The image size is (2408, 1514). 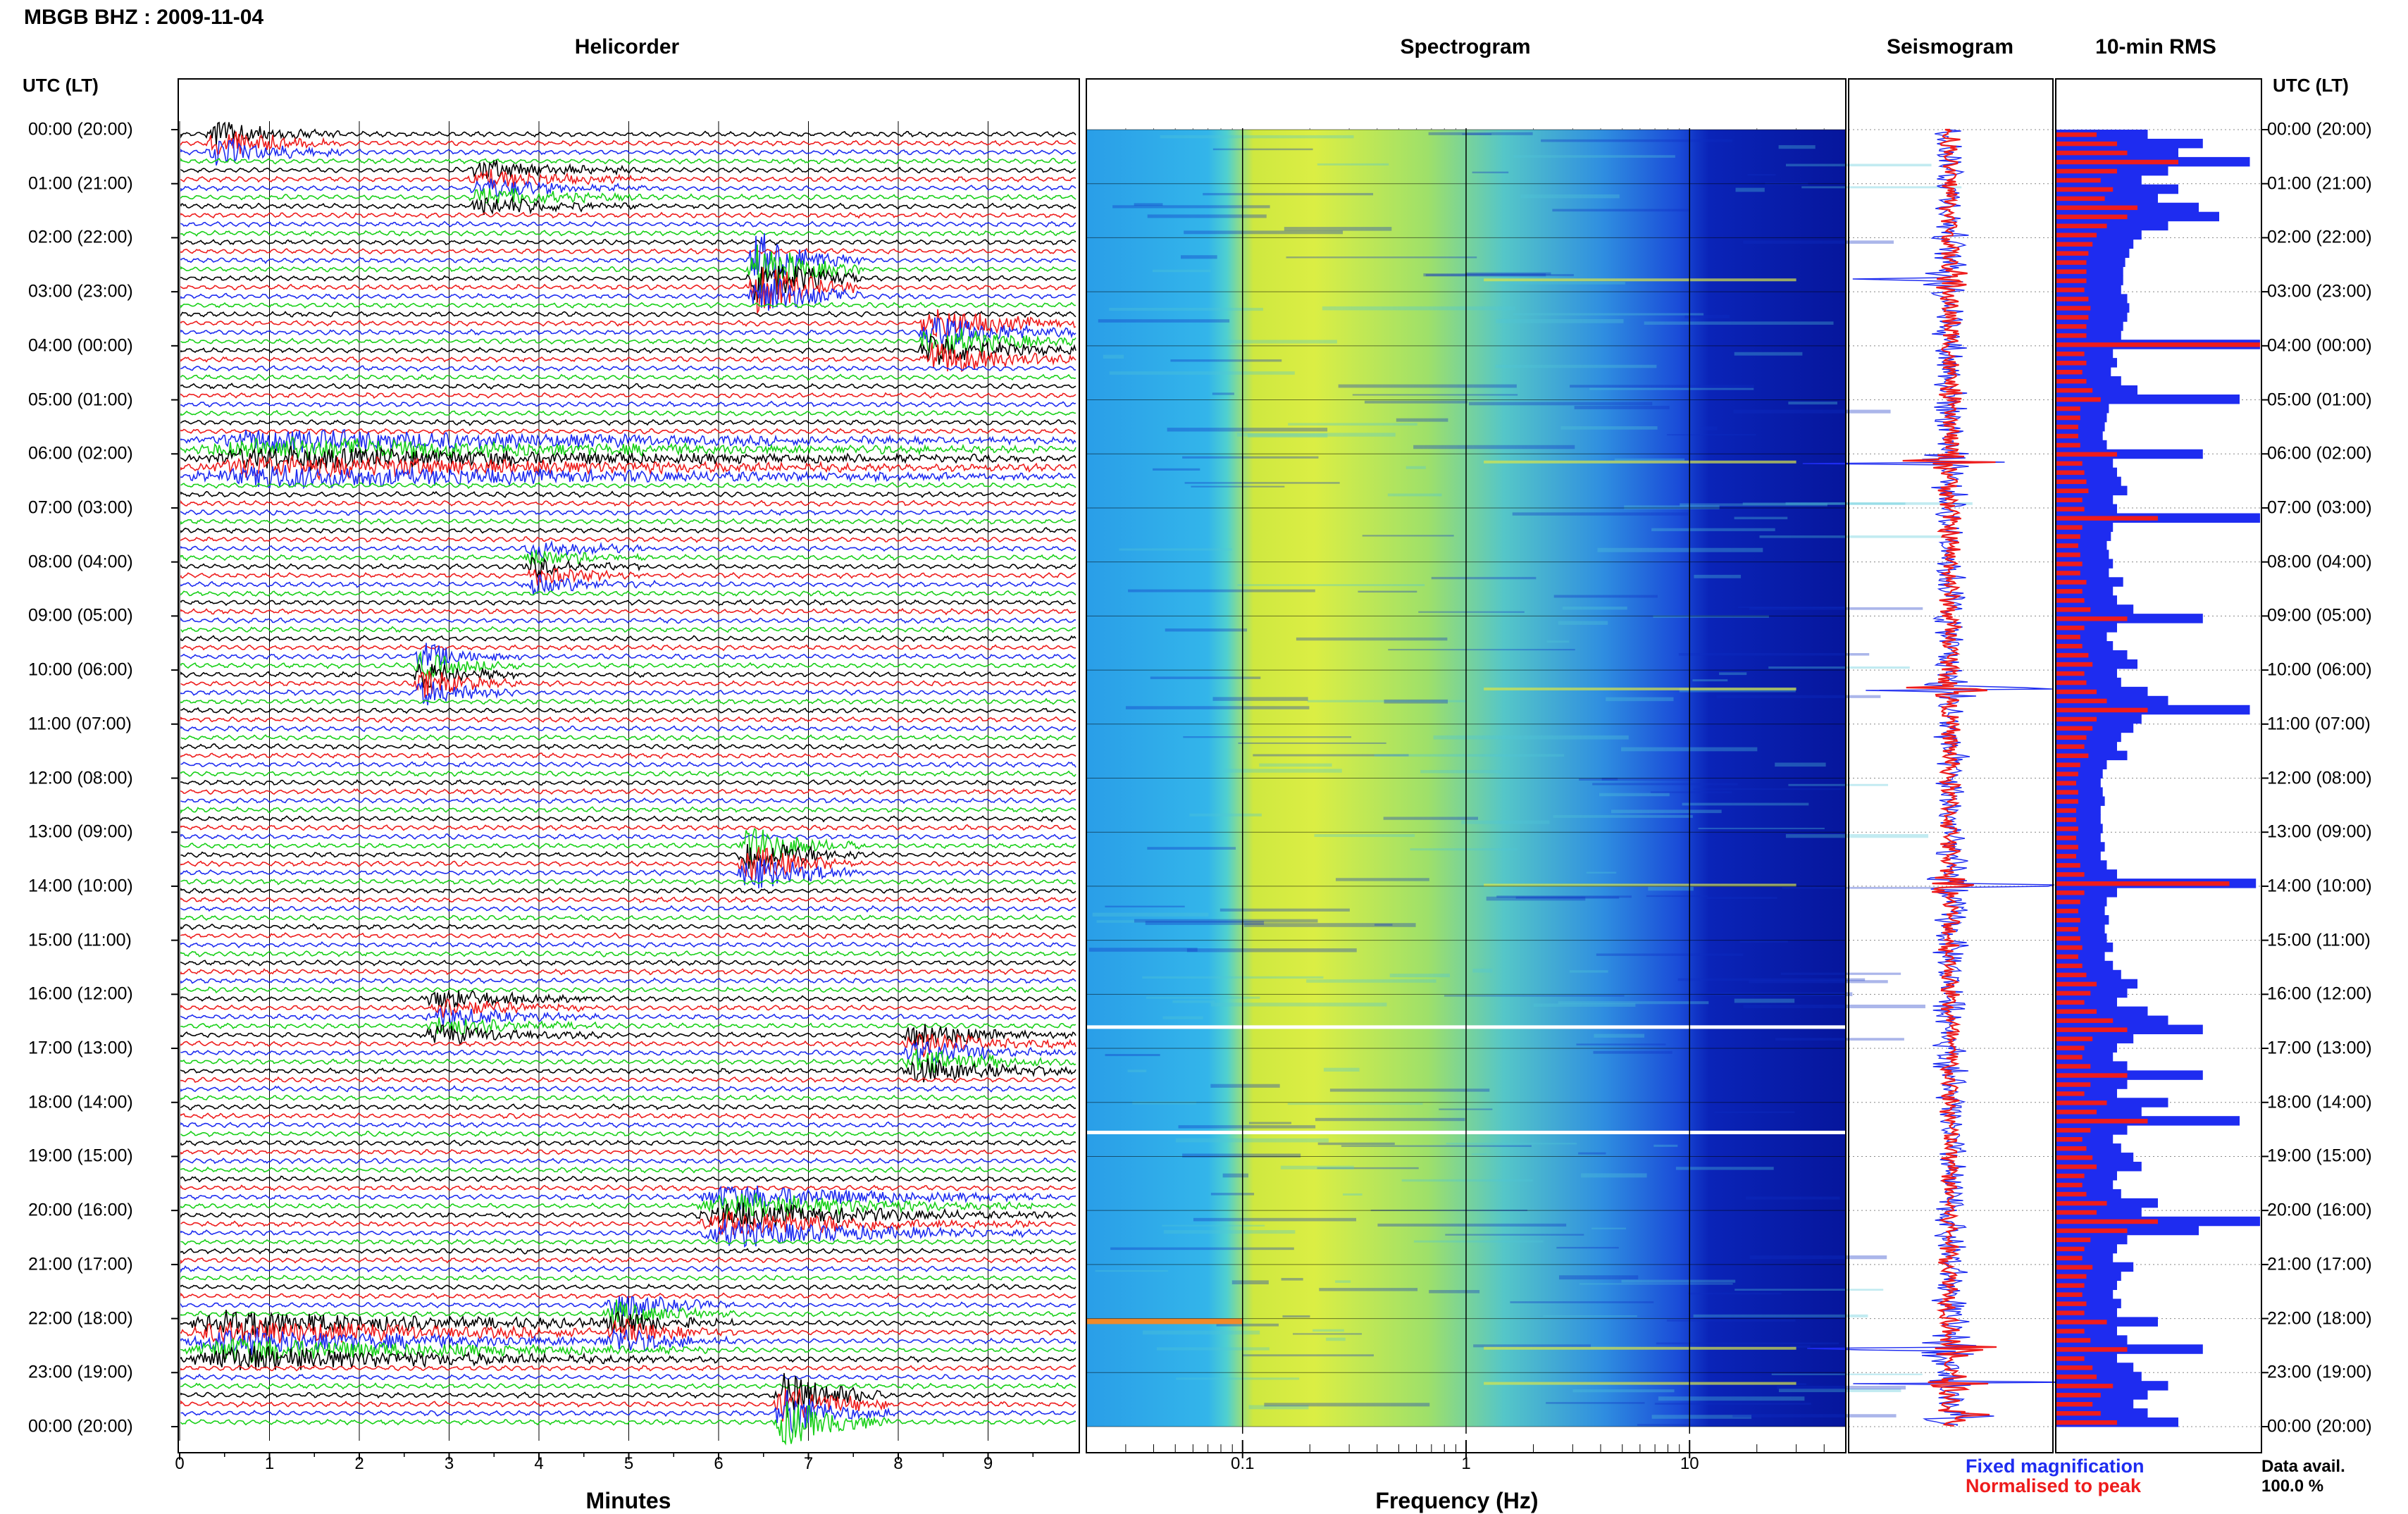 I want to click on time-label-left: 18:00 (14:00), so click(x=81, y=1102).